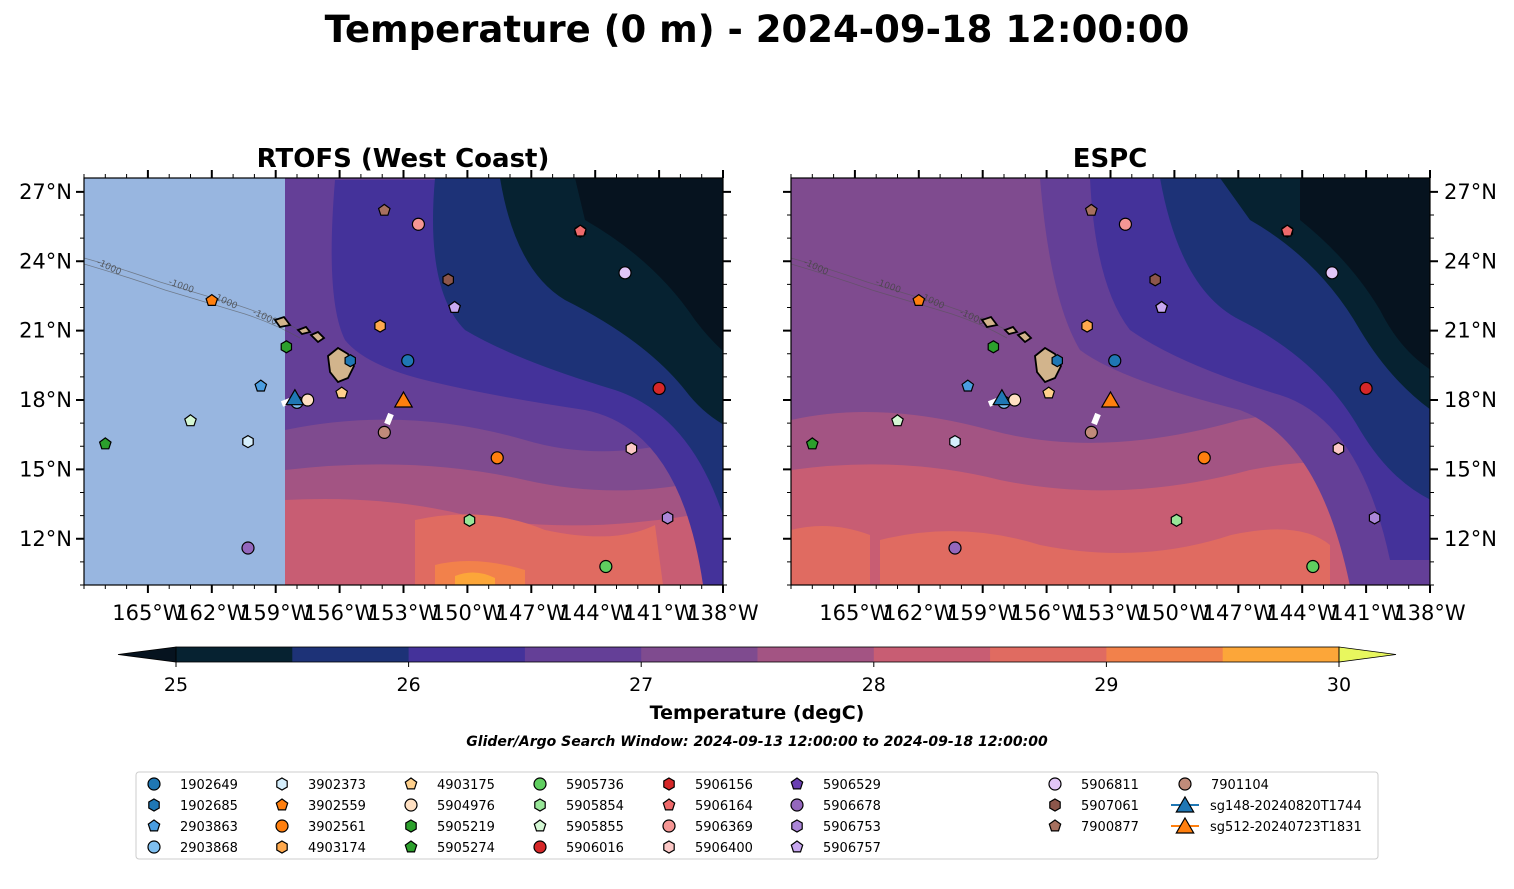 Image resolution: width=1514 pixels, height=889 pixels. What do you see at coordinates (757, 671) in the screenshot?
I see `colorbar: 25 26 27 28 29 30` at bounding box center [757, 671].